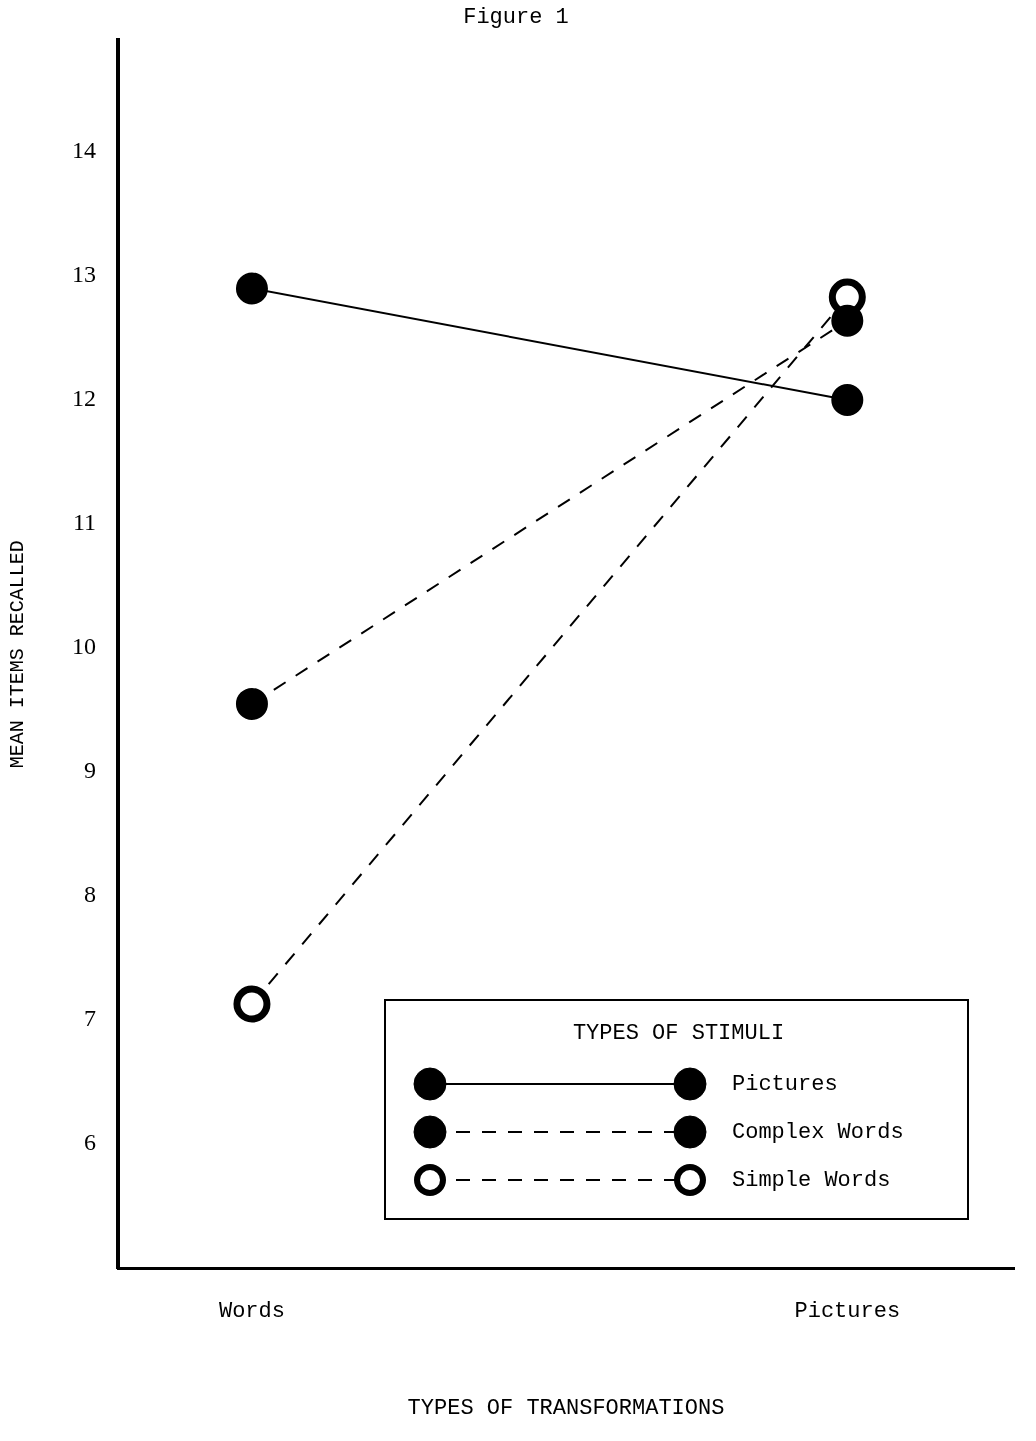 This screenshot has width=1036, height=1441. Describe the element at coordinates (90, 1142) in the screenshot. I see `y-tick-label: 6` at that location.